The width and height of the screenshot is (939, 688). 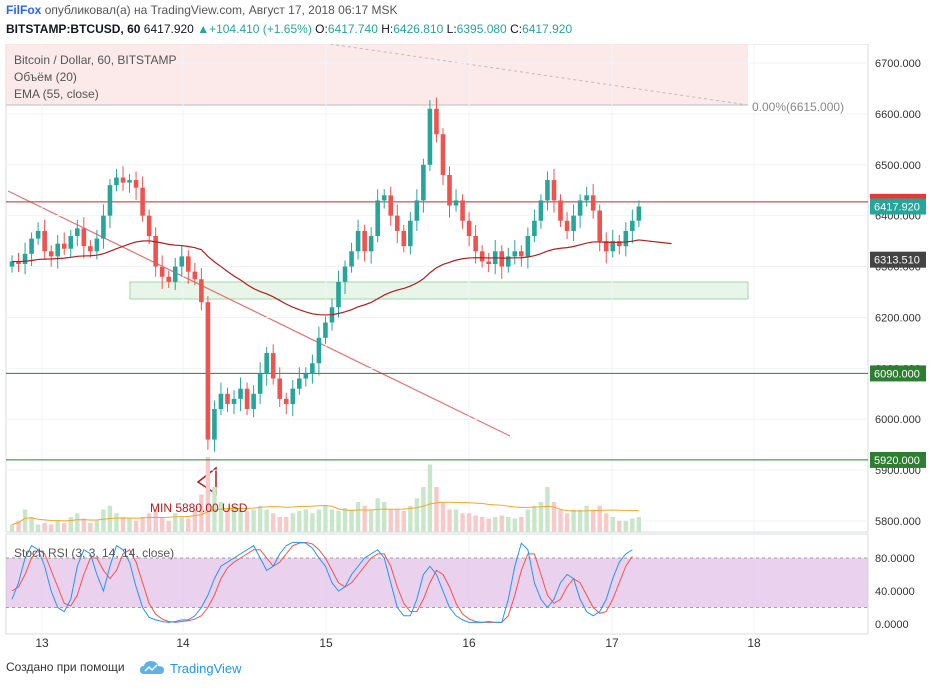 I want to click on price-change: ▲+104.410 (+1.65%), so click(x=254, y=29).